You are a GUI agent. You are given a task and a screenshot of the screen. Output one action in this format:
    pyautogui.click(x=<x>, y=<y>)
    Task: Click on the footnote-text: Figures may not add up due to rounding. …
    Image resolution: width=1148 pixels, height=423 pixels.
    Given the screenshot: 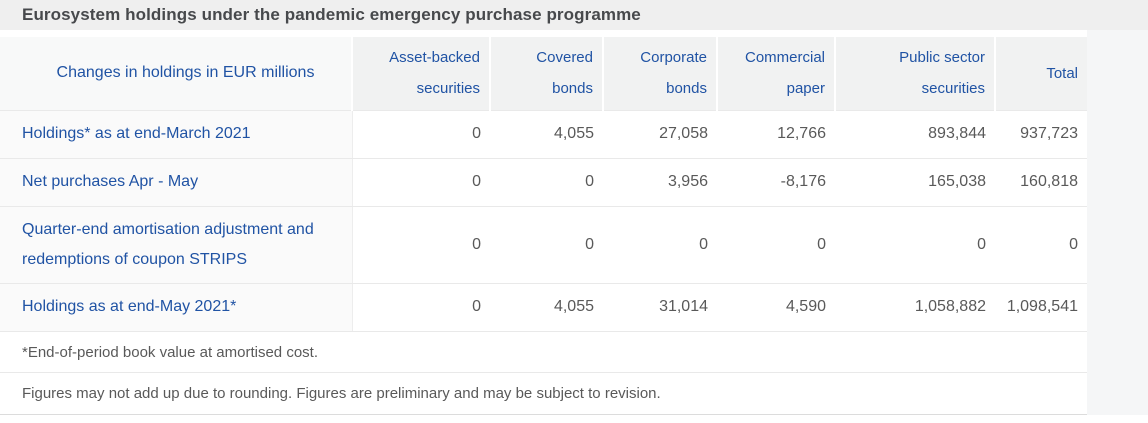 What is the action you would take?
    pyautogui.click(x=341, y=393)
    